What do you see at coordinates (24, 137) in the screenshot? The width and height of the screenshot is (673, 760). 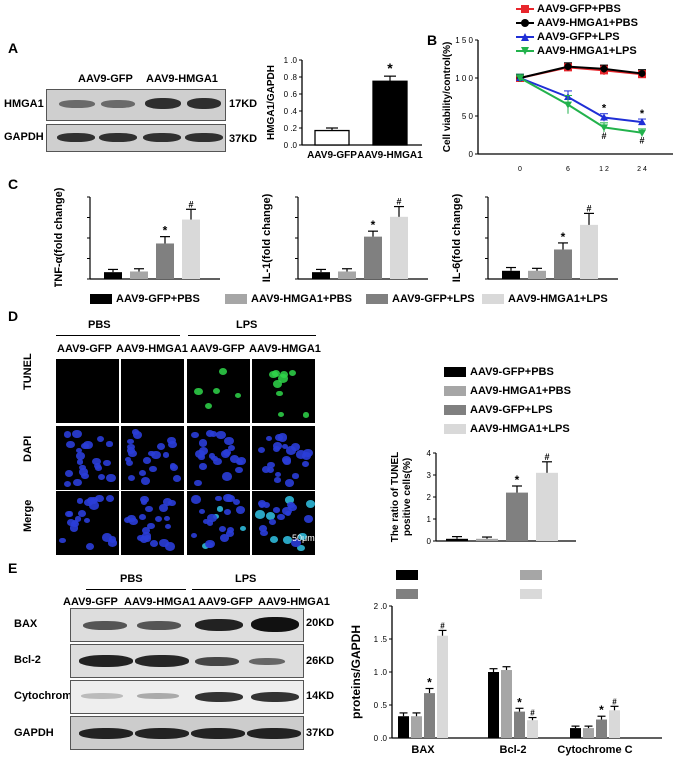 I see `blot-row-label: GAPDH` at bounding box center [24, 137].